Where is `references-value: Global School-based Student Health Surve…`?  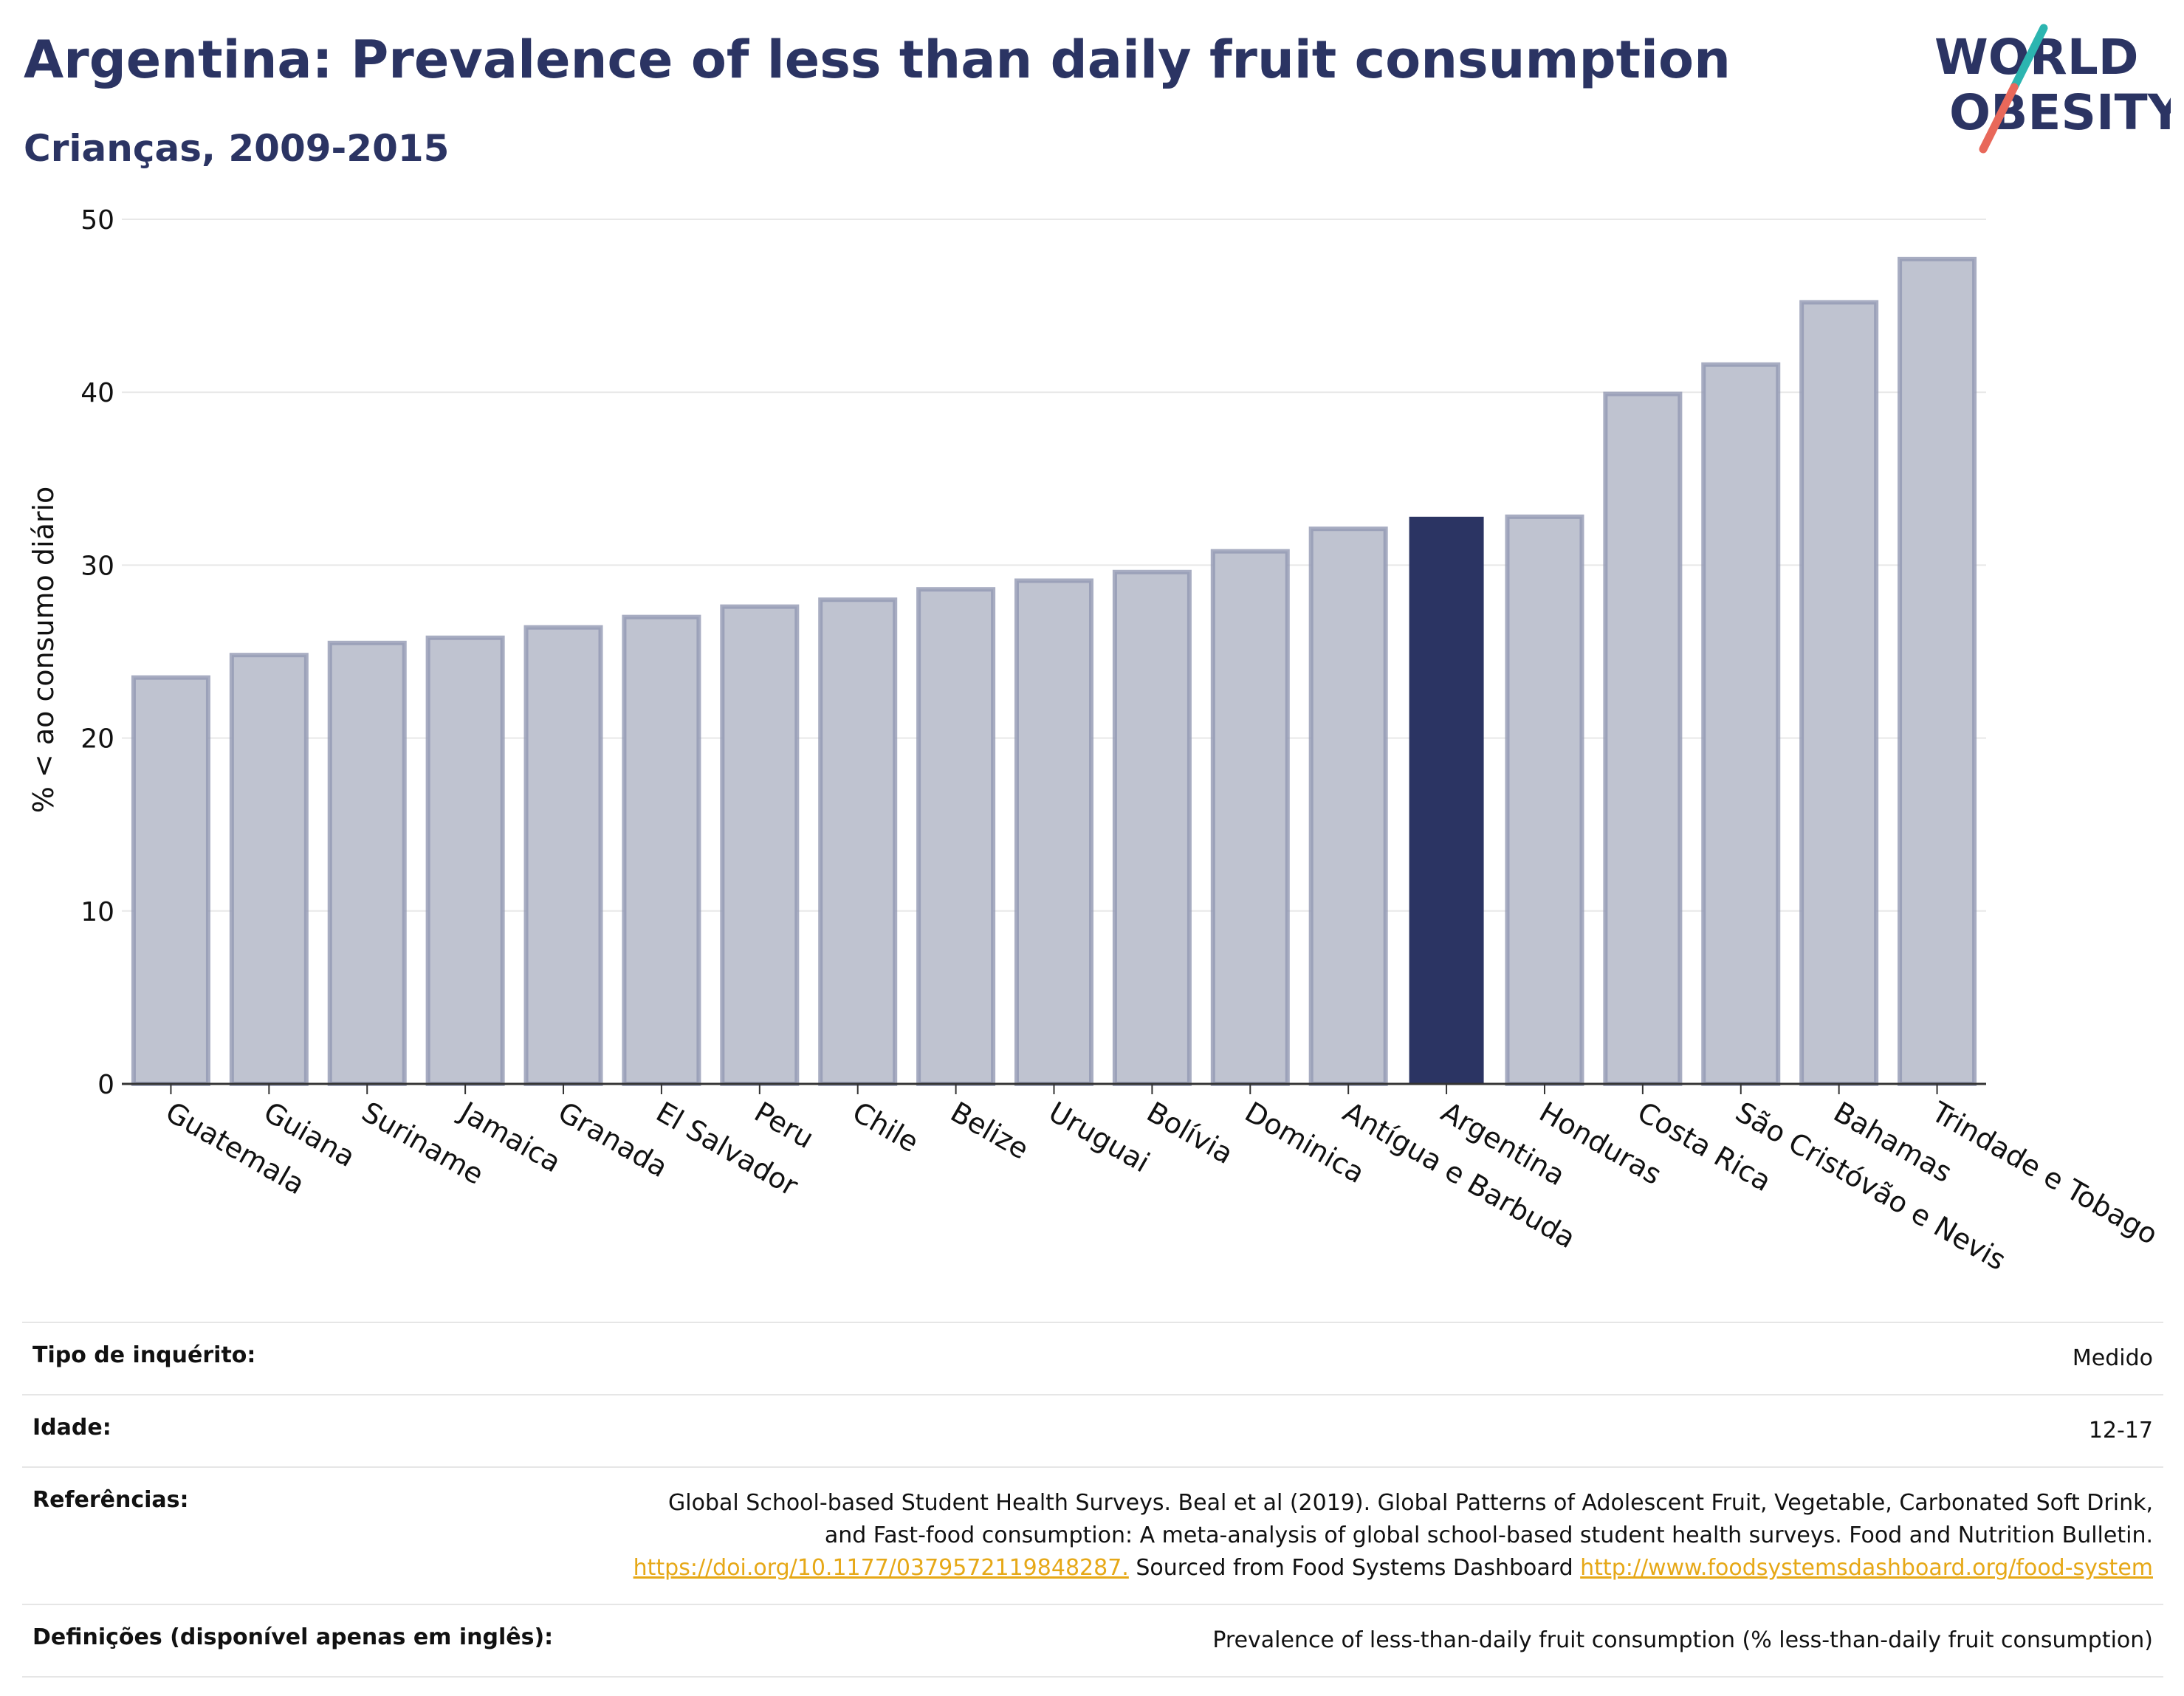
references-value: Global School-based Student Health Surve… is located at coordinates (1393, 1536).